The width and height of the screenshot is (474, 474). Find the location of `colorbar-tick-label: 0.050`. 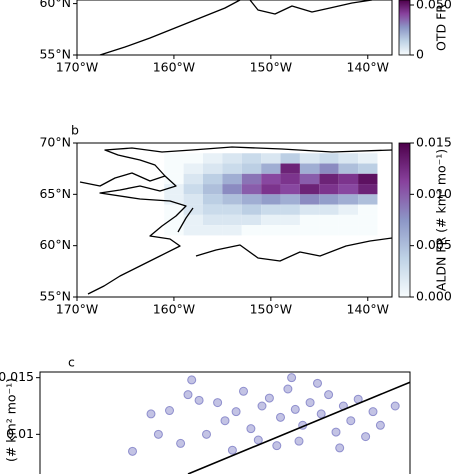

colorbar-tick-label: 0.050 is located at coordinates (434, 6).